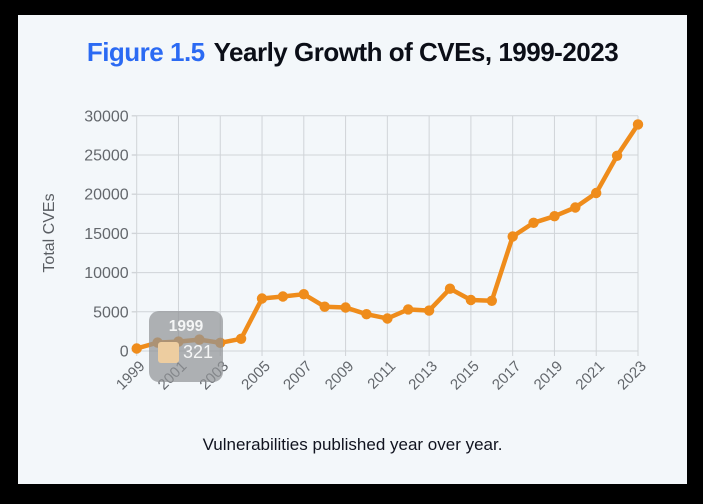  What do you see at coordinates (145, 52) in the screenshot?
I see `figure-label: Figure 1.5` at bounding box center [145, 52].